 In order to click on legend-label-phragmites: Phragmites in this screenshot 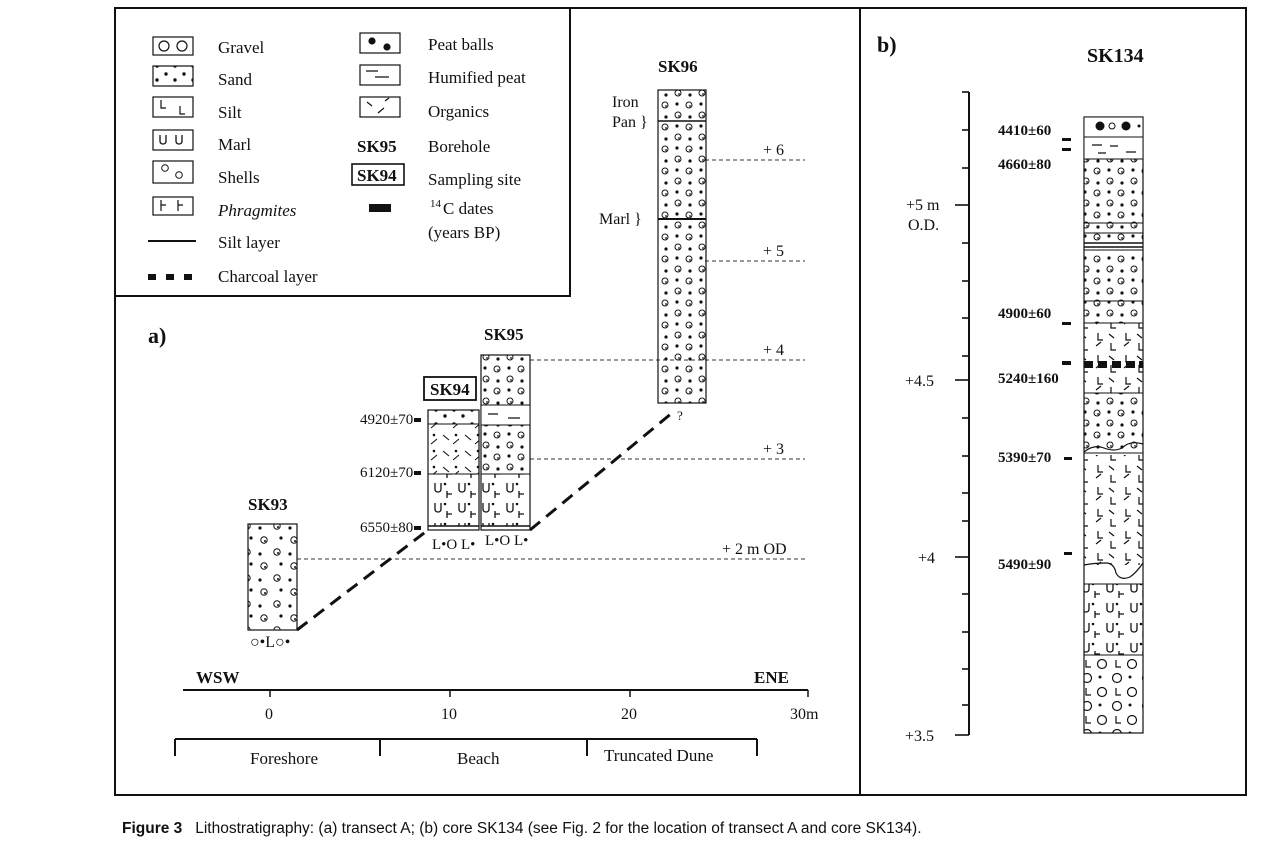, I will do `click(257, 210)`.